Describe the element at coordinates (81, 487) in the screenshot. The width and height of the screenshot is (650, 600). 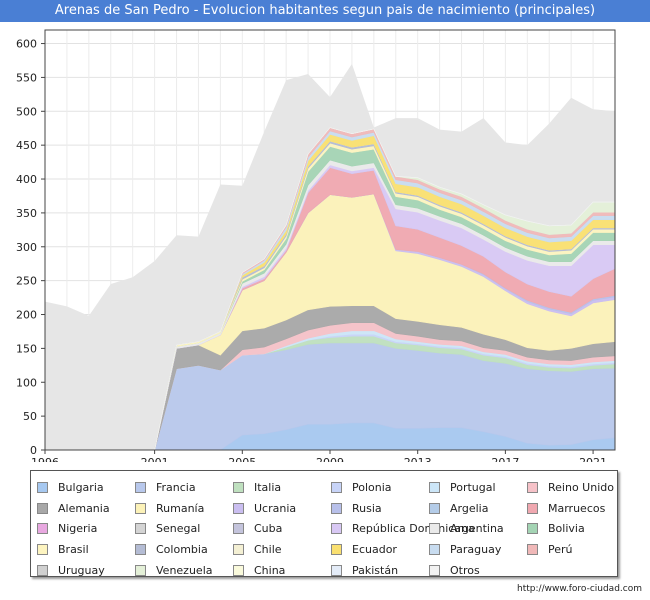
I see `legend-label: Bulgaria` at that location.